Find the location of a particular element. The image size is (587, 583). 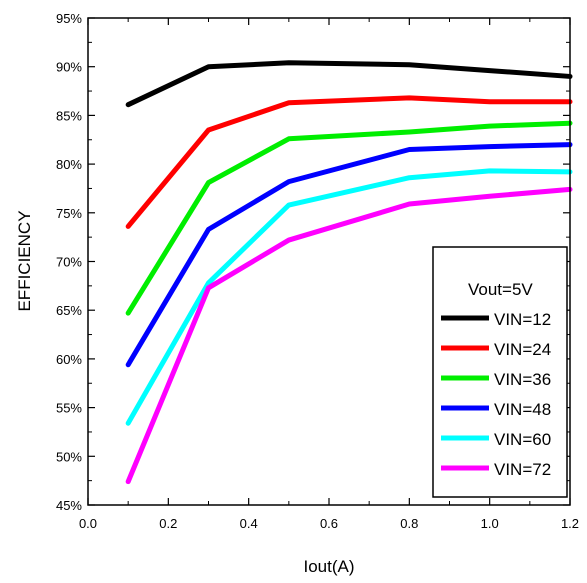

y-tick-label: 75% is located at coordinates (69, 213).